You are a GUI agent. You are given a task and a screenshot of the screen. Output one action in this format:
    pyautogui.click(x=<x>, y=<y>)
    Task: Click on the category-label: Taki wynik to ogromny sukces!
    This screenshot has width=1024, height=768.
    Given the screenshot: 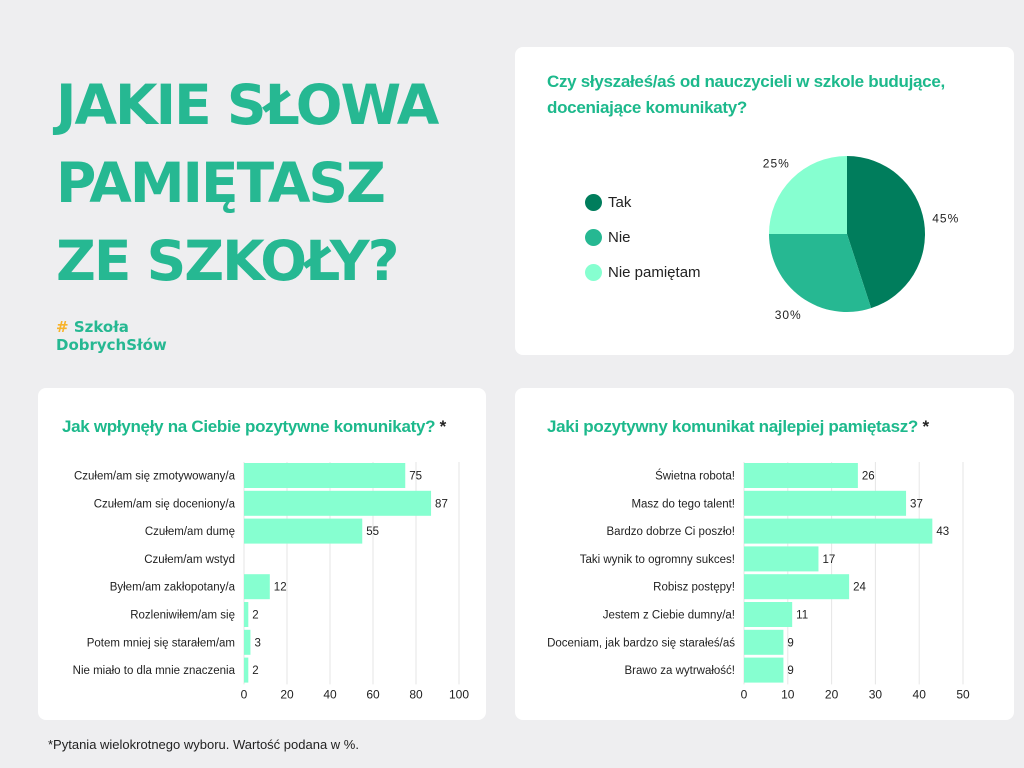 What is the action you would take?
    pyautogui.click(x=657, y=560)
    